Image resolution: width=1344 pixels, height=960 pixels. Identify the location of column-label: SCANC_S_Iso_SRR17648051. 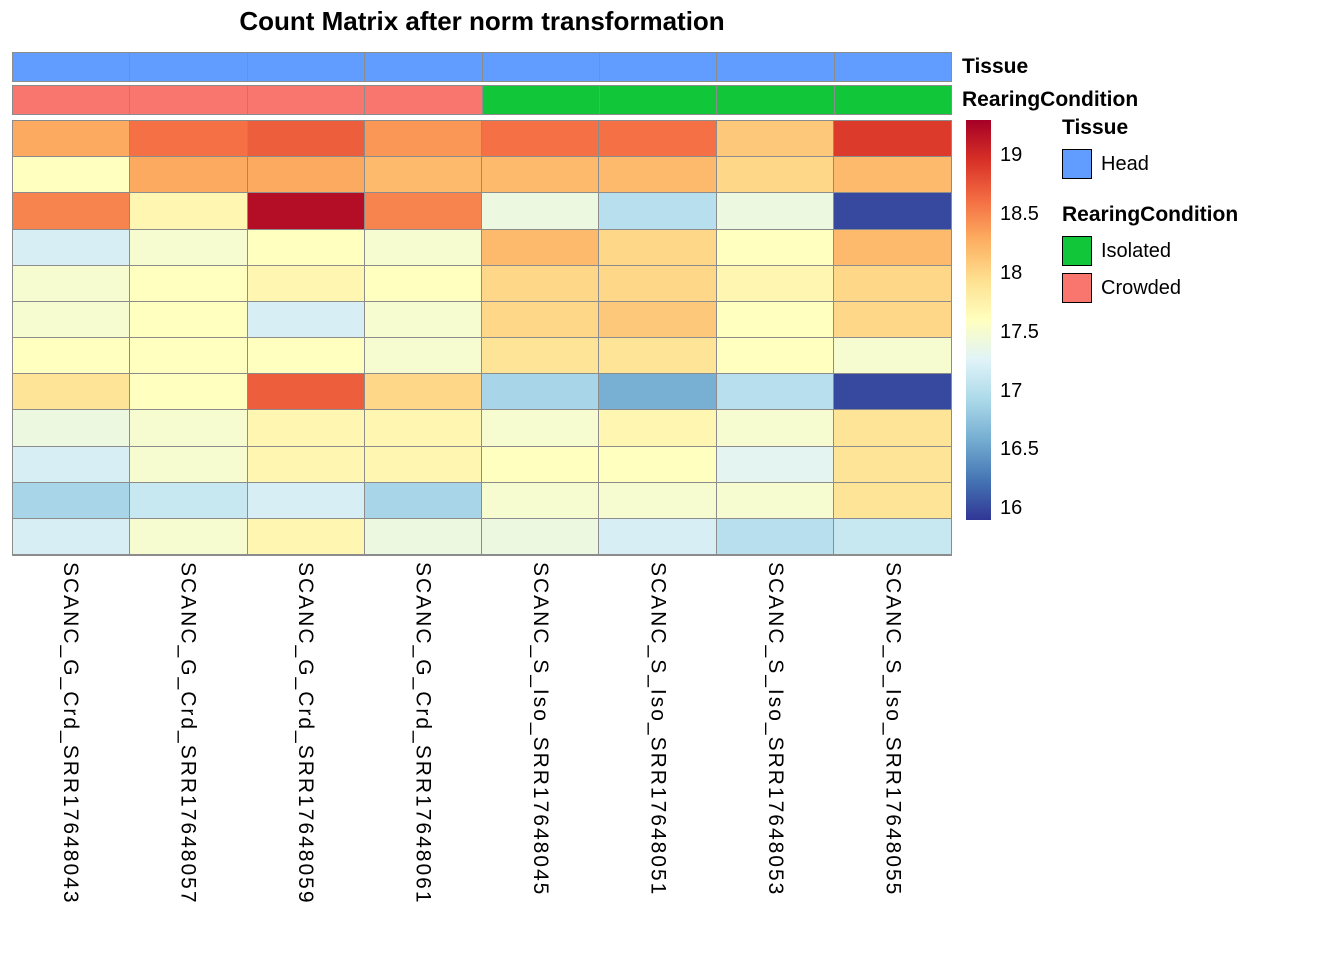
(658, 729).